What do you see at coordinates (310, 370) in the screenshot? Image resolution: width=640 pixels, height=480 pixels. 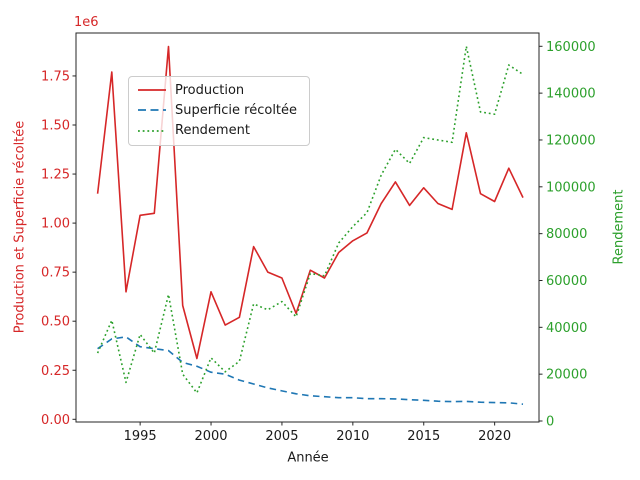 I see `series-line-dashed` at bounding box center [310, 370].